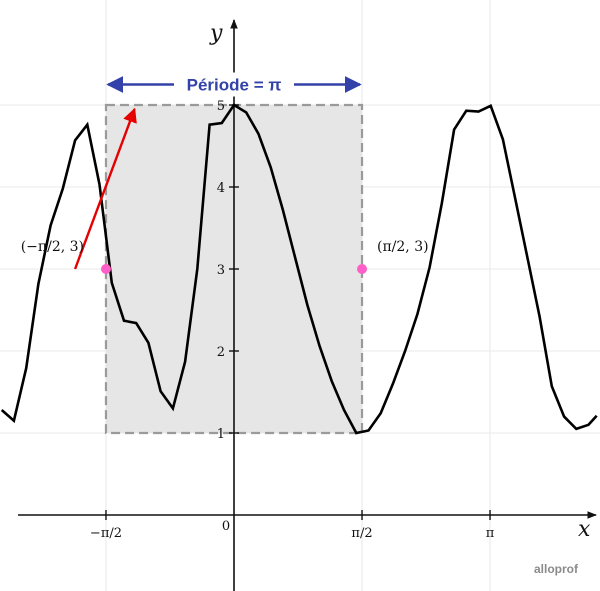  What do you see at coordinates (221, 188) in the screenshot?
I see `y-tick-label: 4` at bounding box center [221, 188].